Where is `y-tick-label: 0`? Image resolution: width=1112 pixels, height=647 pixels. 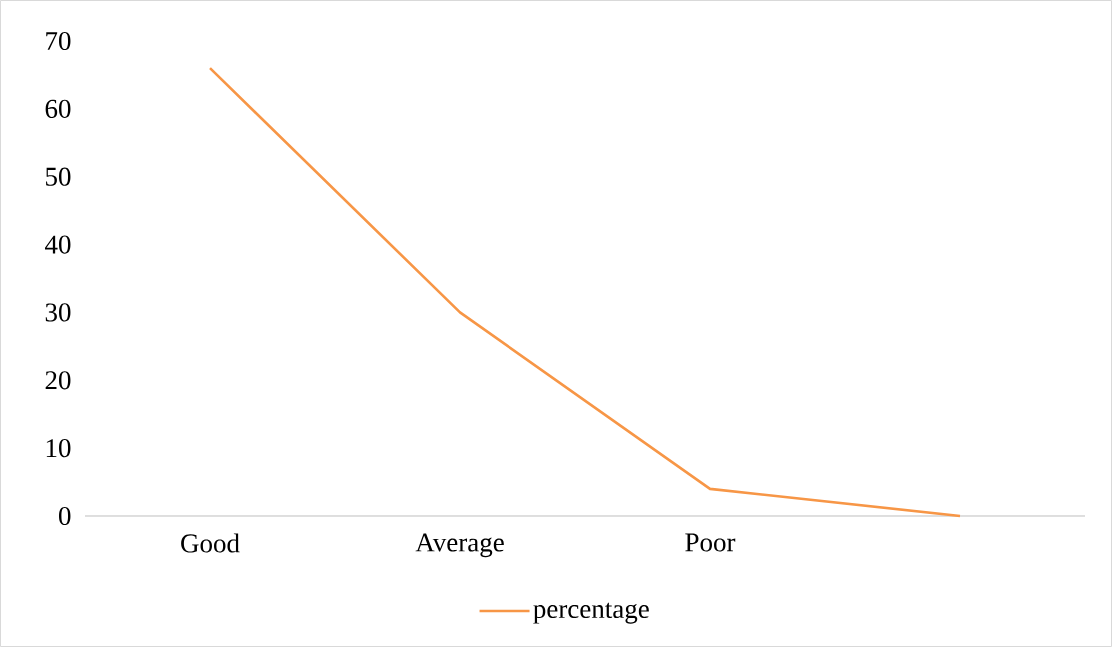 y-tick-label: 0 is located at coordinates (65, 516).